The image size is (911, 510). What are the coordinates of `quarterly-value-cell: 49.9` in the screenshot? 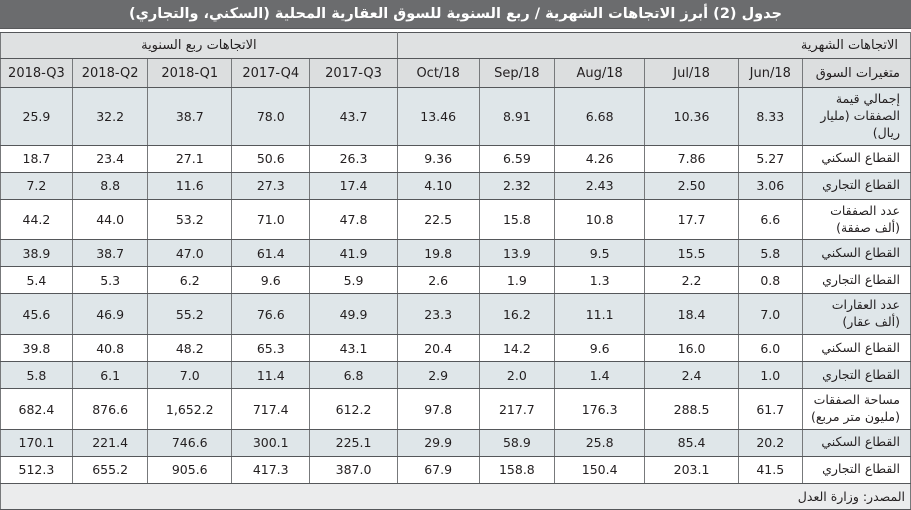 It's located at (353, 314).